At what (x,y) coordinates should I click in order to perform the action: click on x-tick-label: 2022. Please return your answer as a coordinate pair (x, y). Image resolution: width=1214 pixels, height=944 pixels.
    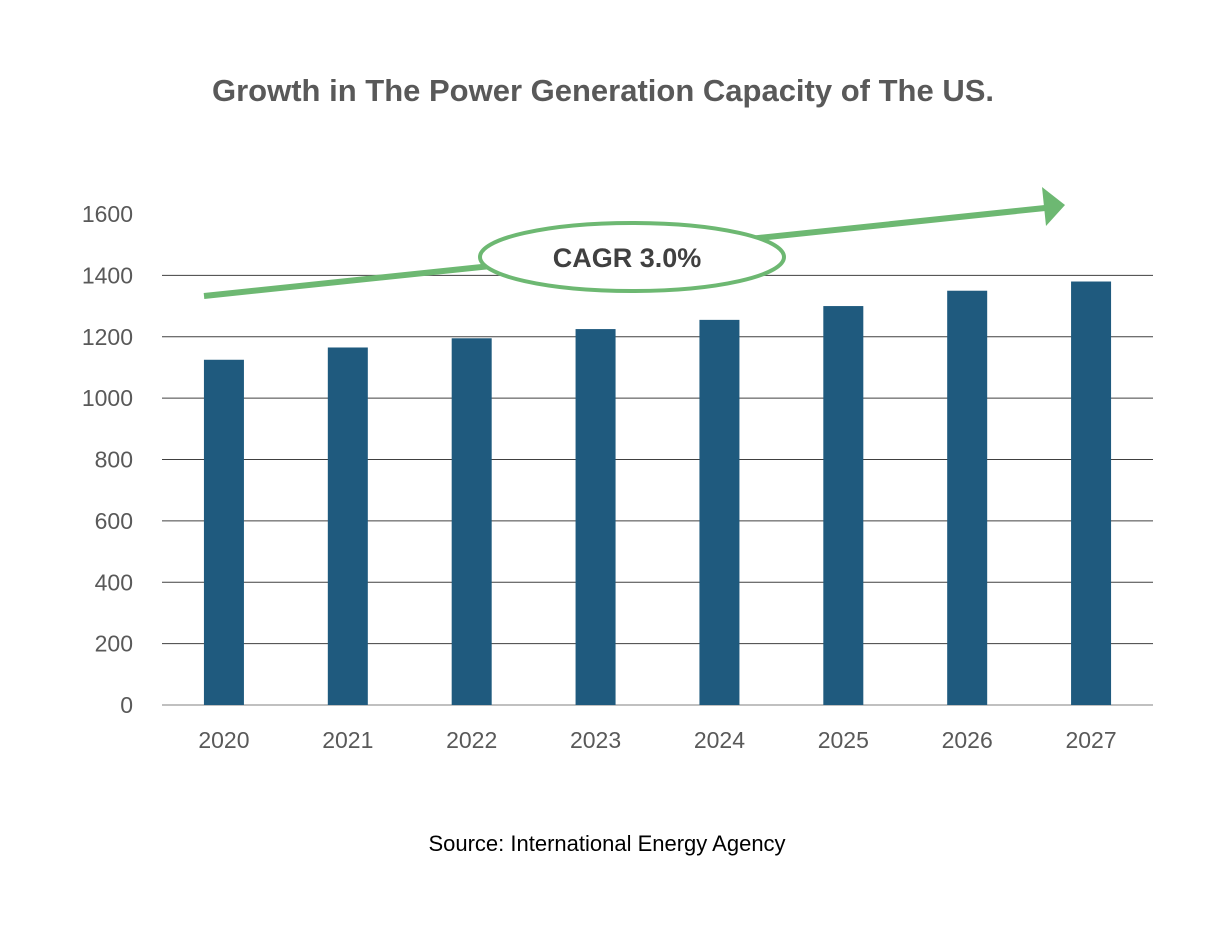
    Looking at the image, I should click on (471, 740).